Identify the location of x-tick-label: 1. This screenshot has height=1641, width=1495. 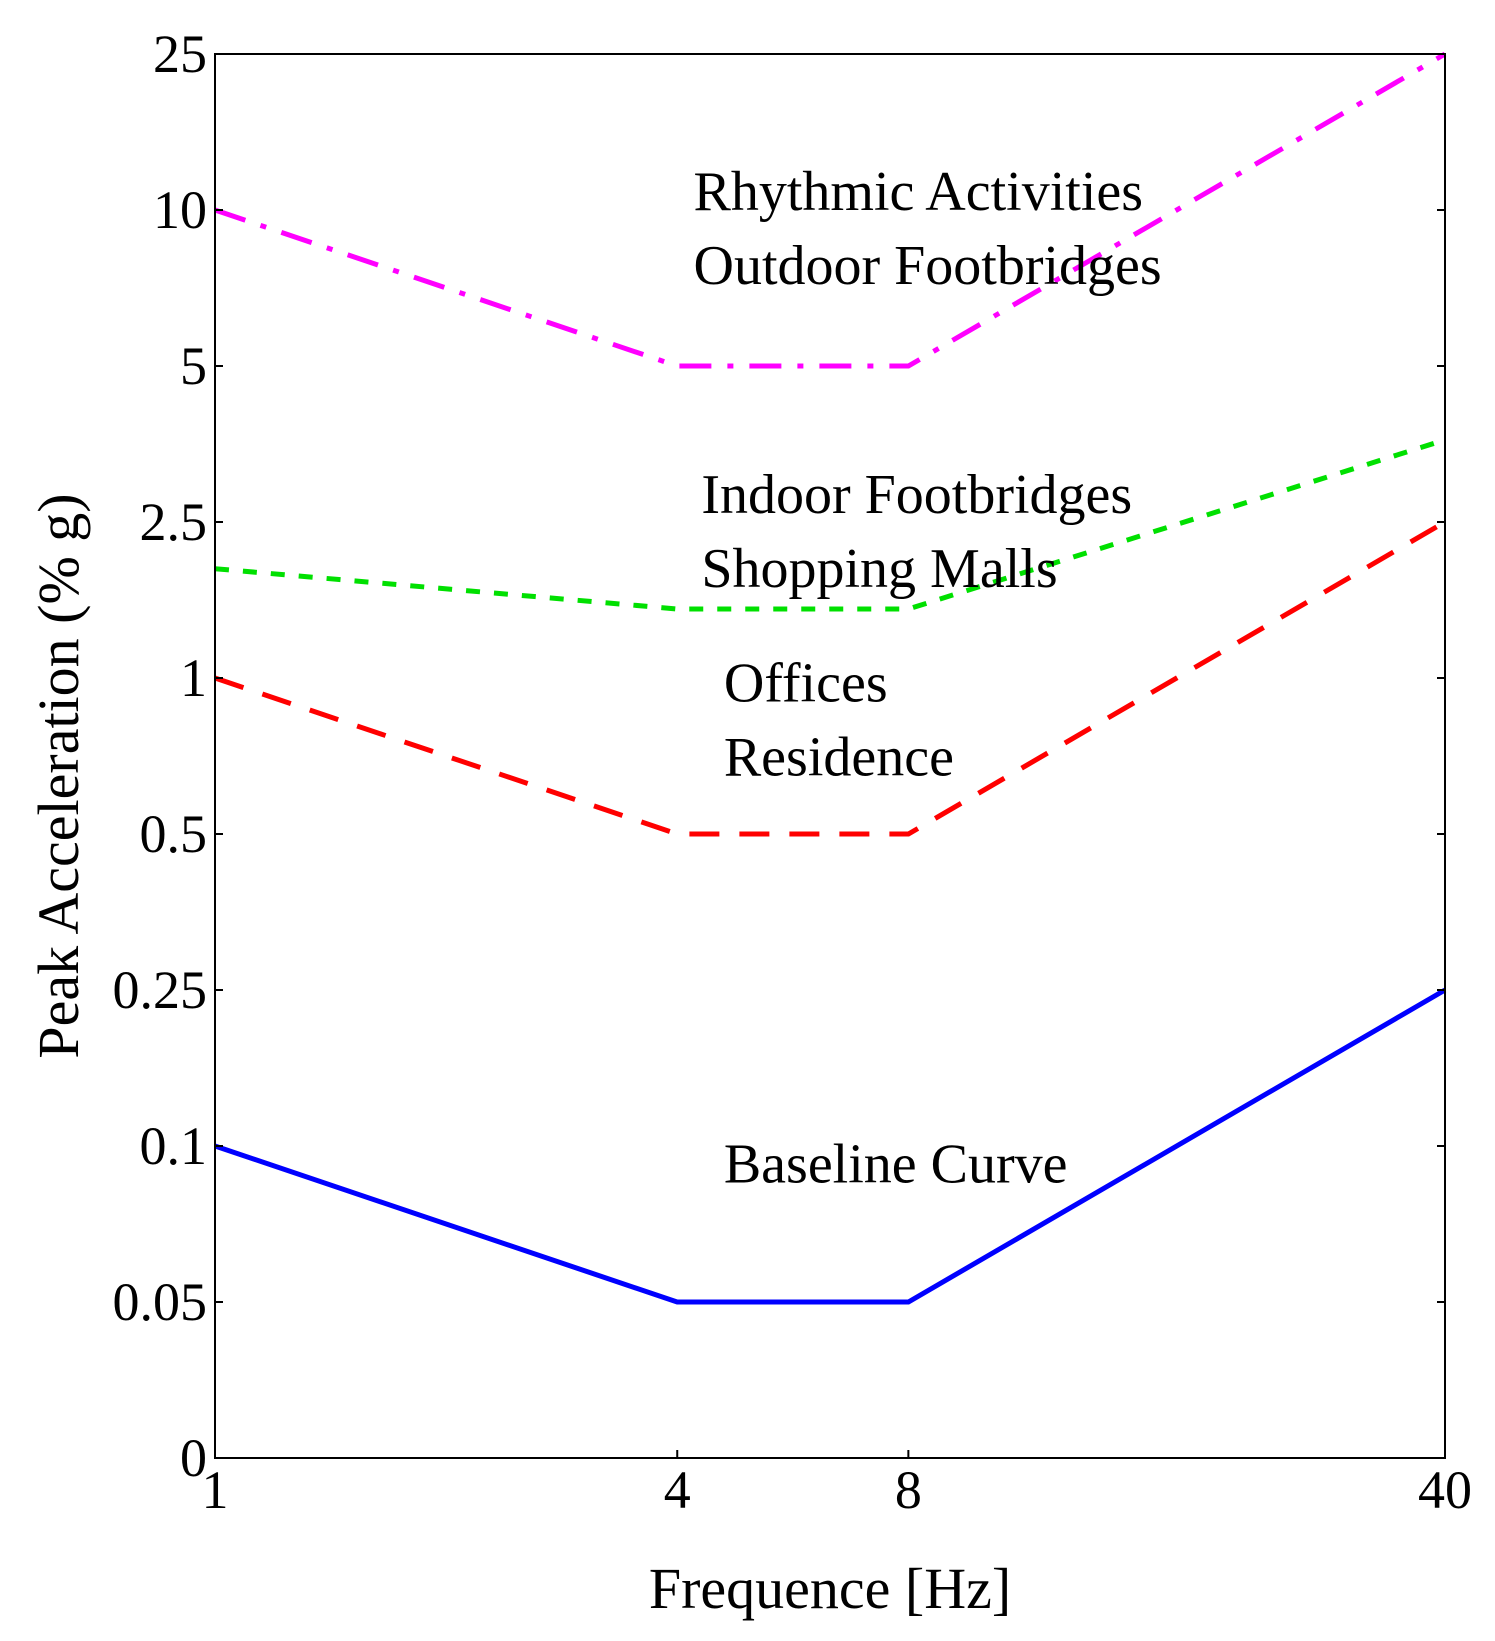
(215, 1490).